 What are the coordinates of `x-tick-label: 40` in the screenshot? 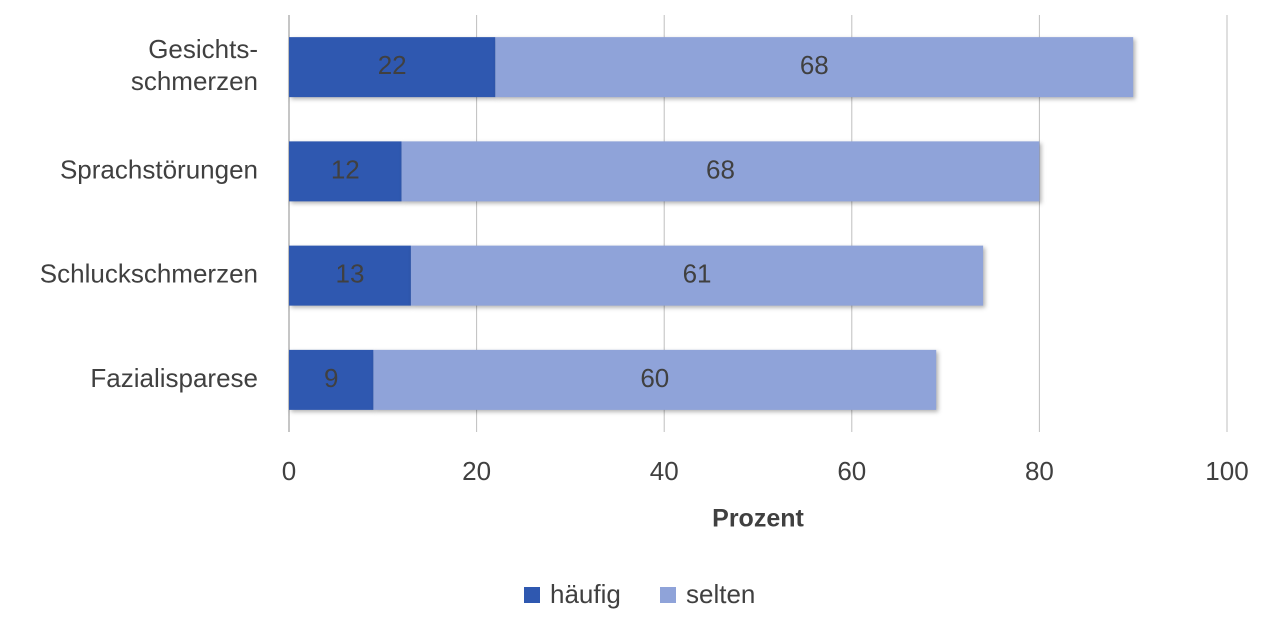 It's located at (664, 471).